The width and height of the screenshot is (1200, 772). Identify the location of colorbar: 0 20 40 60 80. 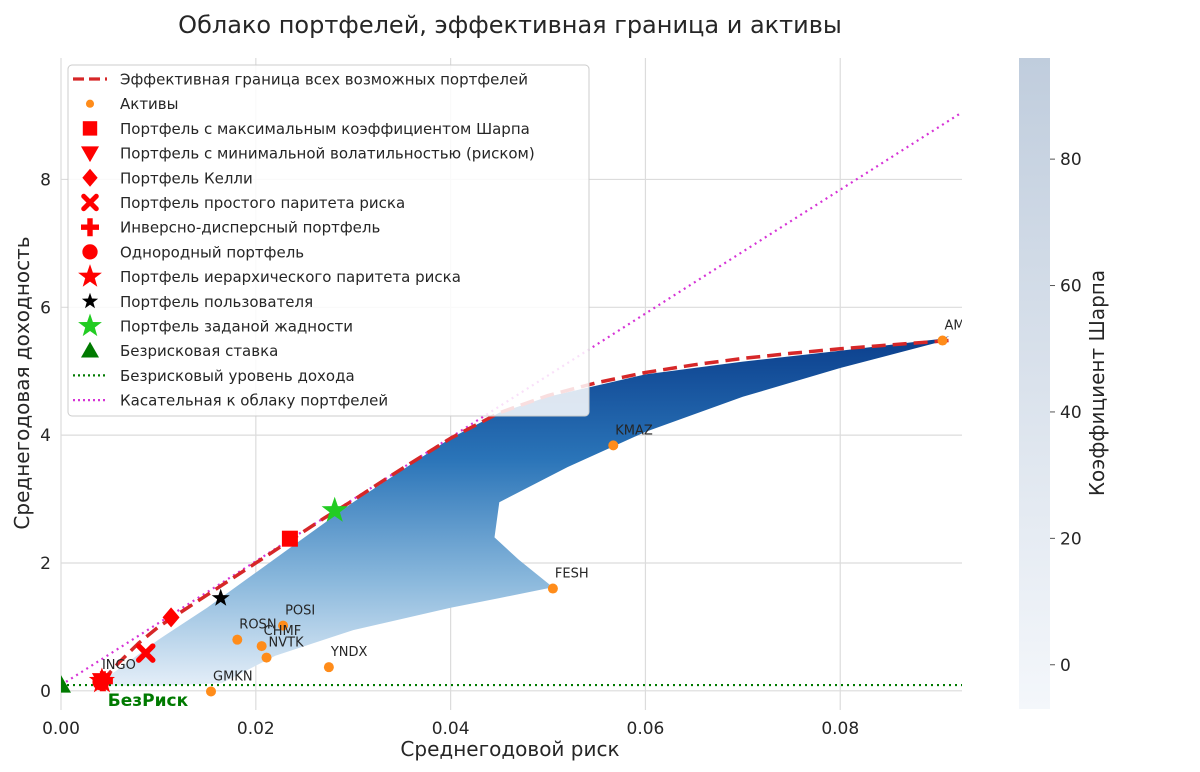
(1050, 383).